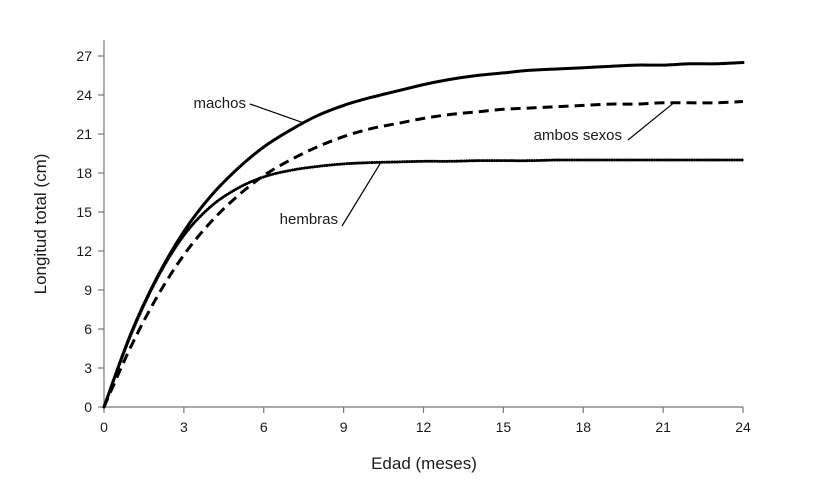 The width and height of the screenshot is (827, 498). What do you see at coordinates (504, 427) in the screenshot?
I see `x-tick-label: 15` at bounding box center [504, 427].